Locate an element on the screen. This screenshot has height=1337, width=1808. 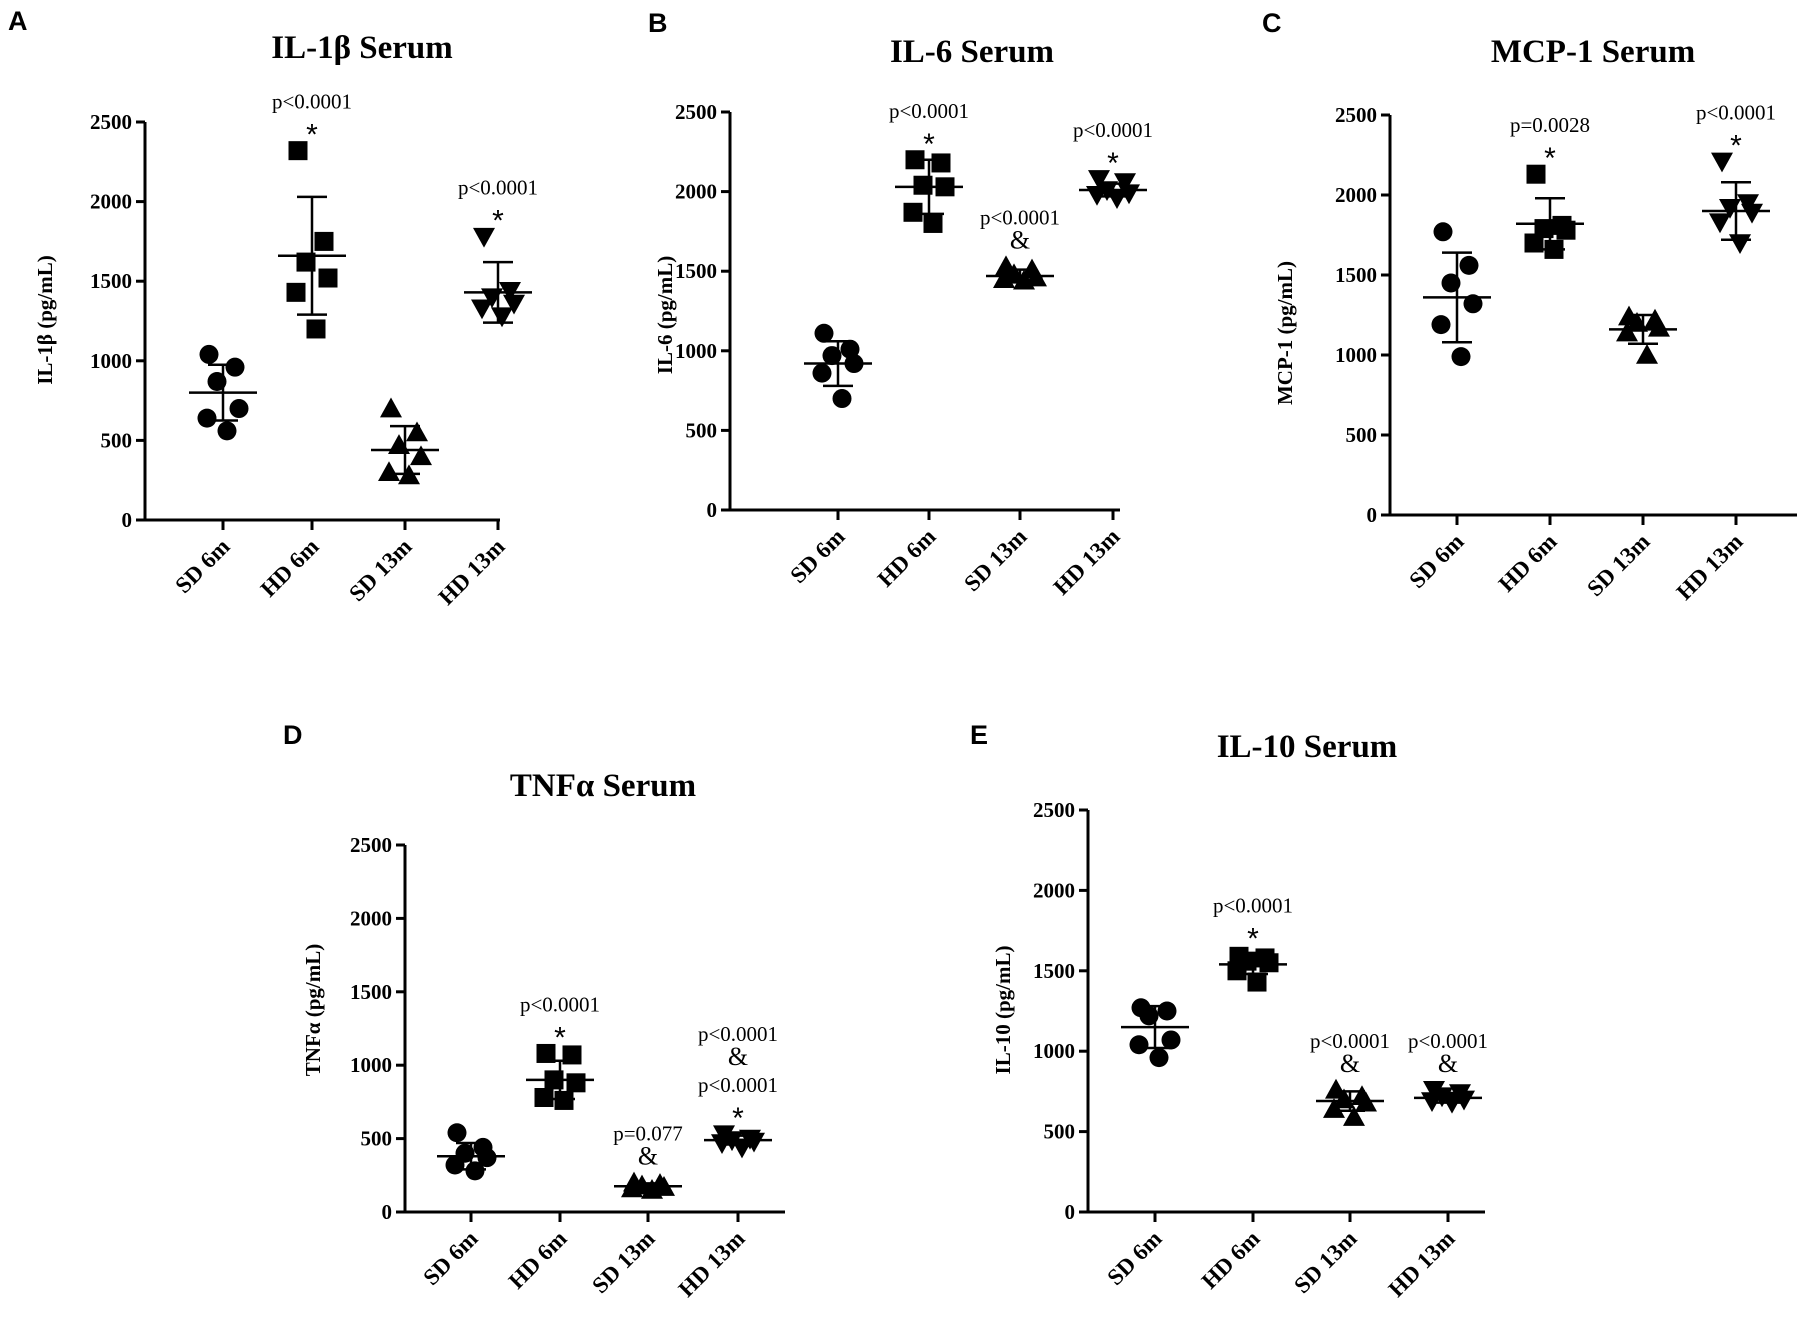
p-value-label: p=0.0028 is located at coordinates (1550, 125).